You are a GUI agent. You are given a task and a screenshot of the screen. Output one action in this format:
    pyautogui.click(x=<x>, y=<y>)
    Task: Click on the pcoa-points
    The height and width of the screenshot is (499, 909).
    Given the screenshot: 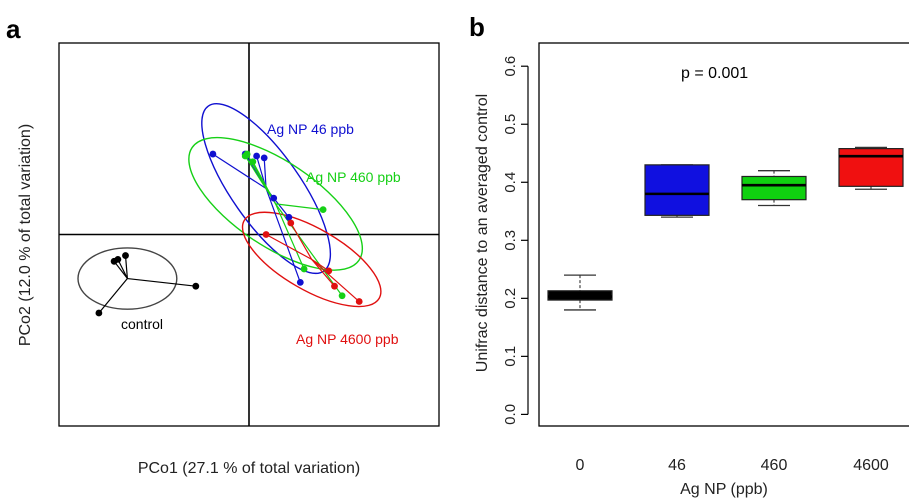 What is the action you would take?
    pyautogui.click(x=229, y=233)
    